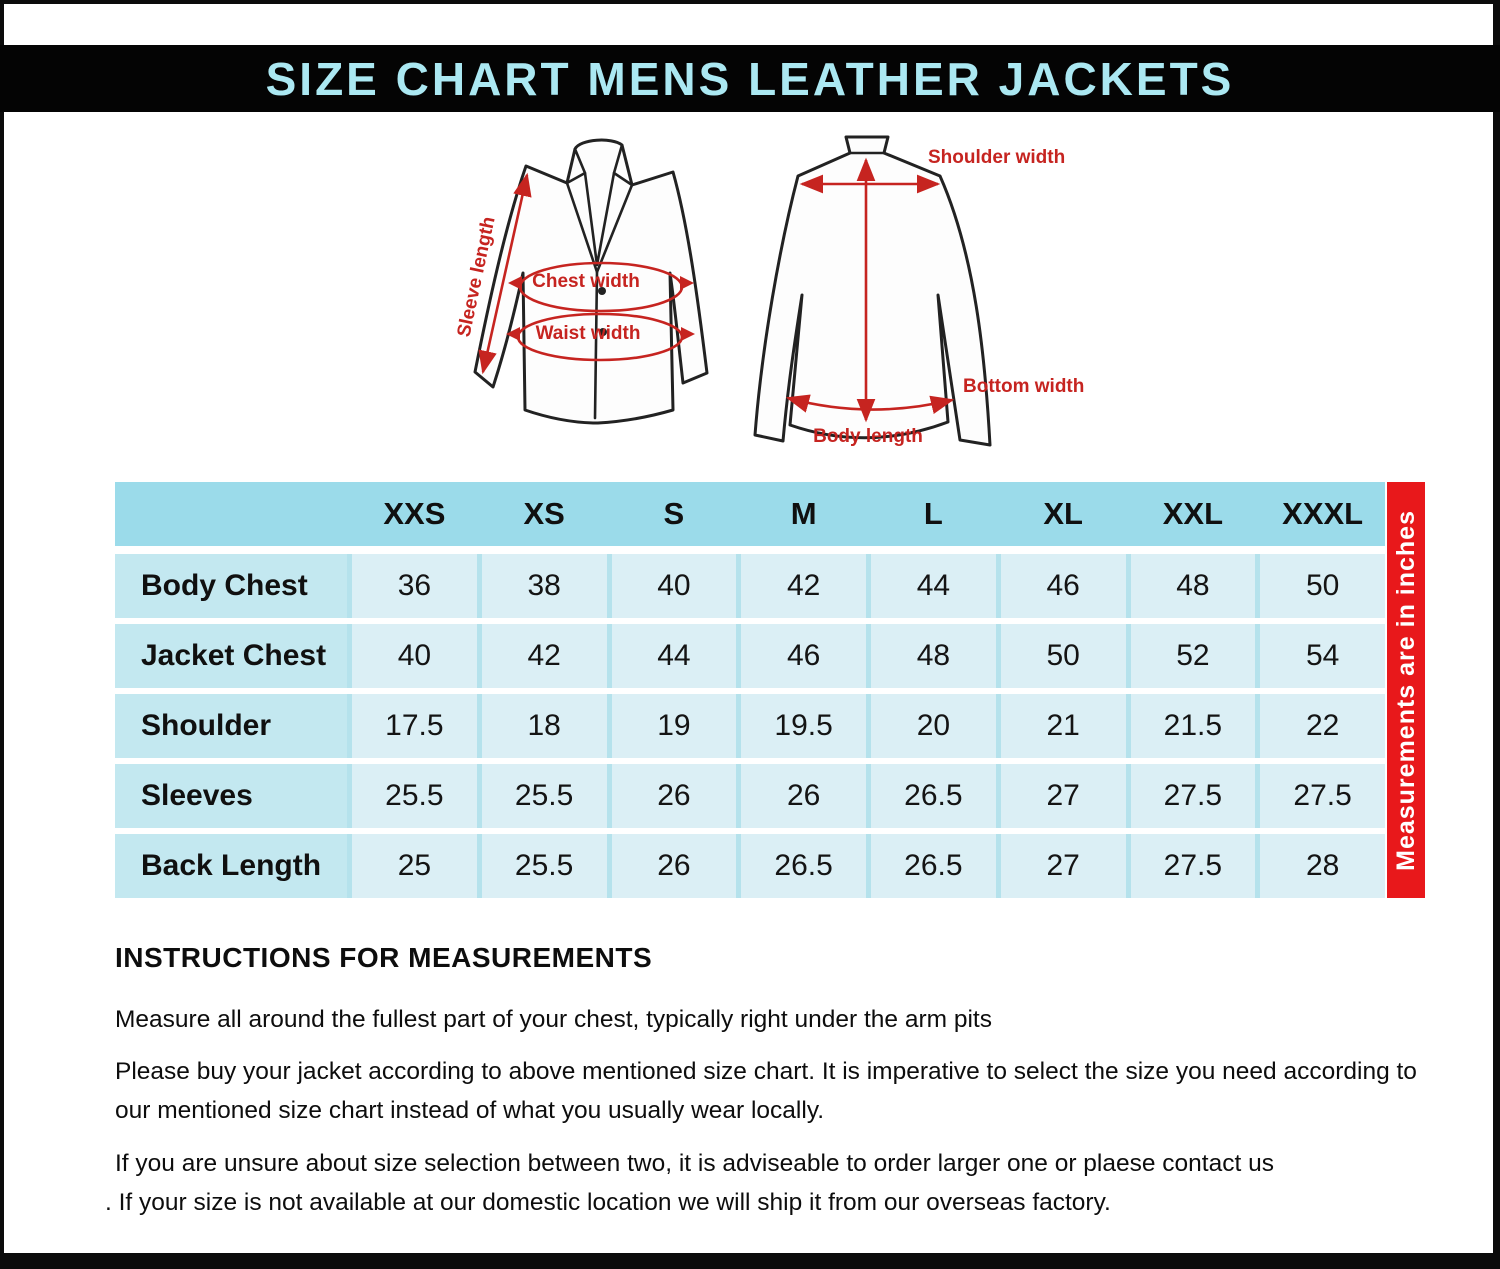 This screenshot has height=1269, width=1500. I want to click on row-label: Back Length, so click(231, 866).